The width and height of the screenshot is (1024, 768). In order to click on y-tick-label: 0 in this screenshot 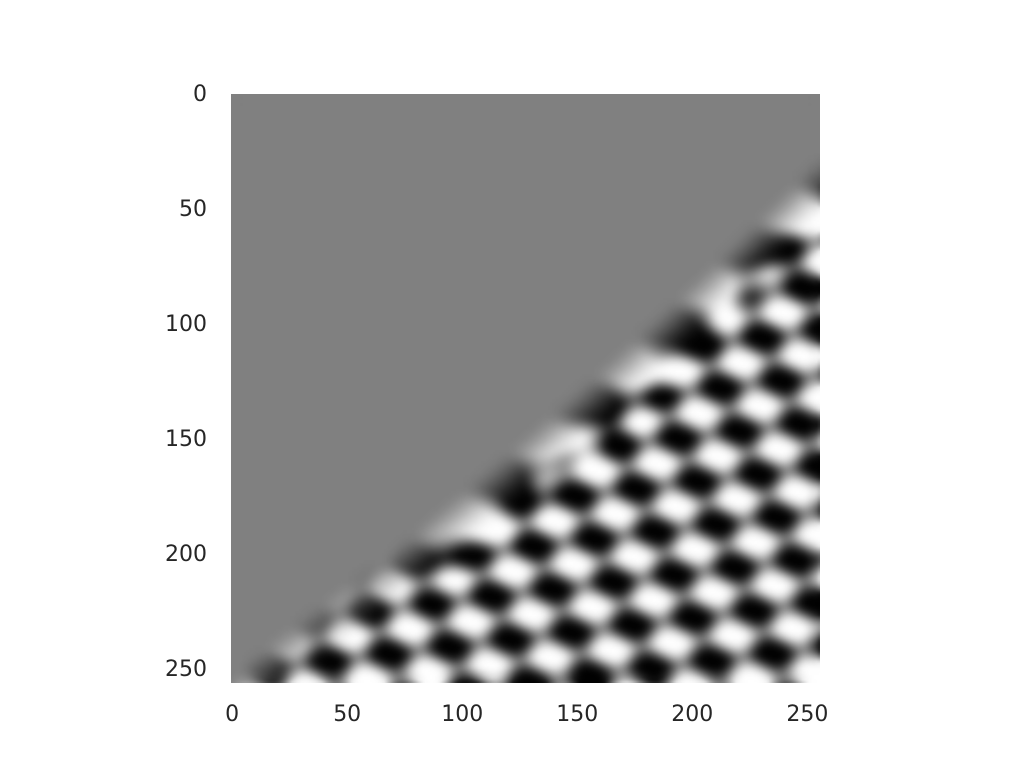, I will do `click(200, 95)`.